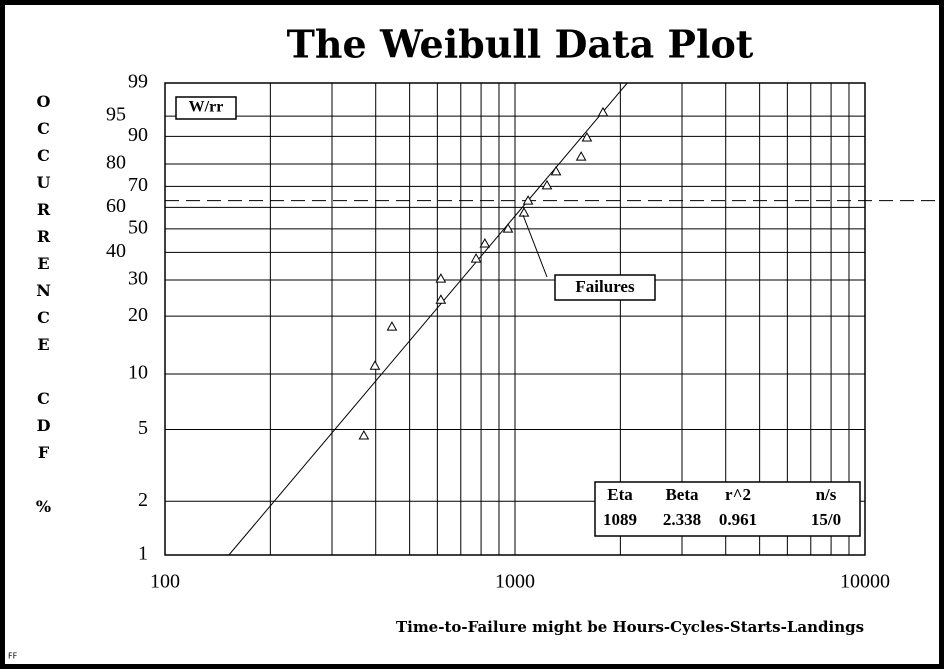 This screenshot has height=669, width=944. Describe the element at coordinates (138, 227) in the screenshot. I see `y-tick-label: 50` at that location.